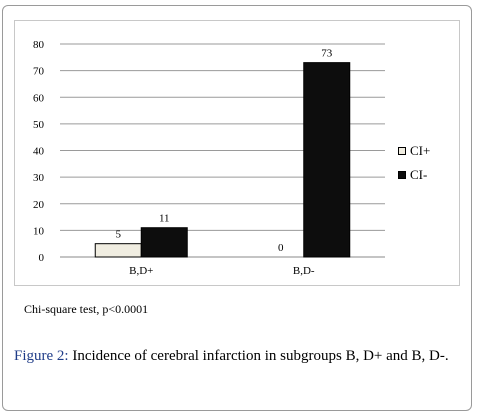  I want to click on chart-legend: CI+ CI-, so click(414, 163).